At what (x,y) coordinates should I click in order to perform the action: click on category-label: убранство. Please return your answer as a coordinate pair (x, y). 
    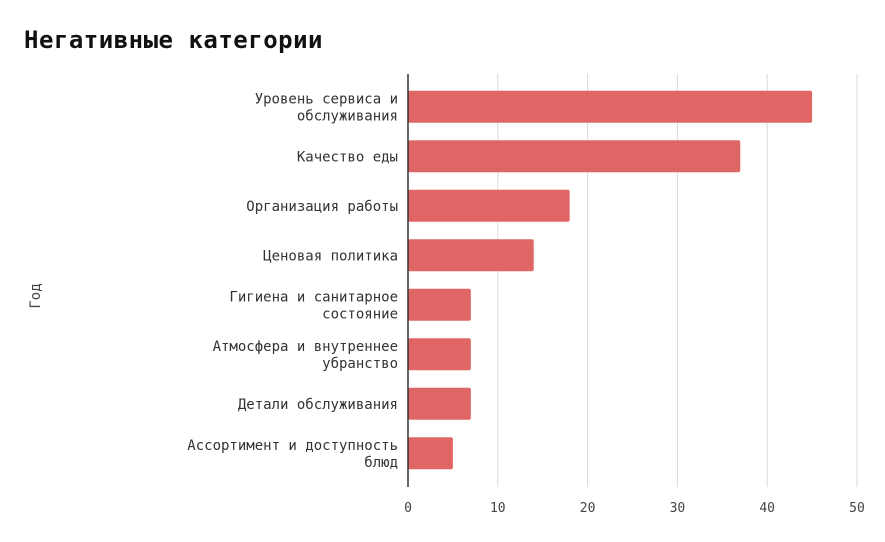
    Looking at the image, I should click on (360, 364).